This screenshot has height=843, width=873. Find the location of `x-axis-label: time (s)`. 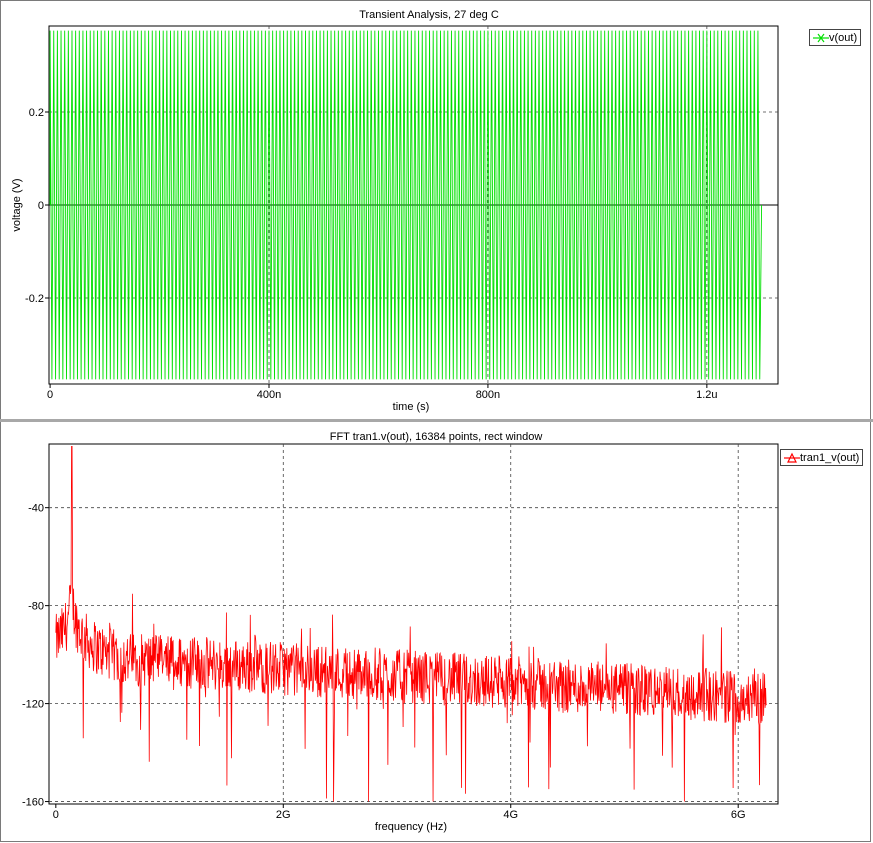

x-axis-label: time (s) is located at coordinates (411, 407).